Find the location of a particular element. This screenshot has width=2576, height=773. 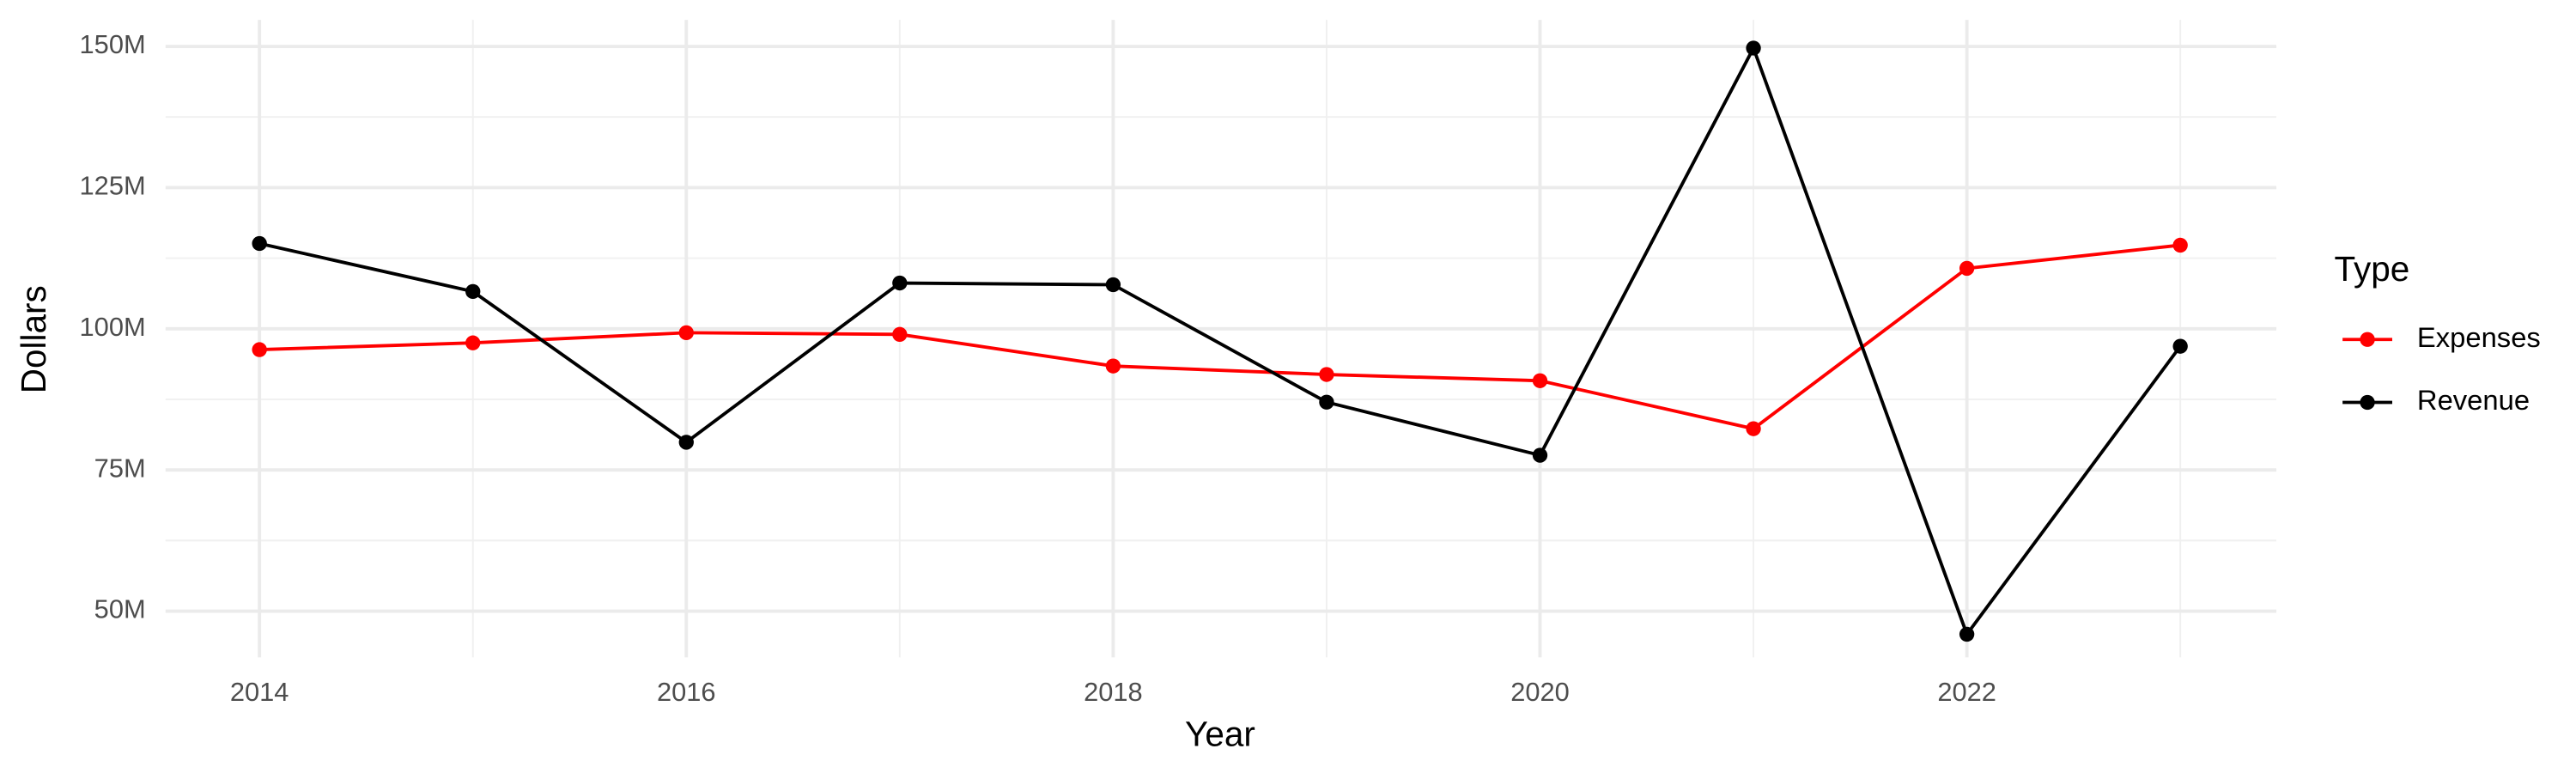

y-axis-title: Dollars is located at coordinates (33, 339).